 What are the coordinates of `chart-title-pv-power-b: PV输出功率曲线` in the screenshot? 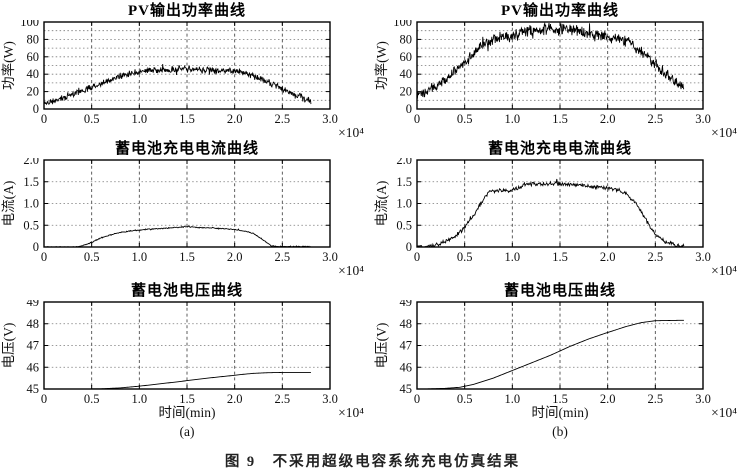 It's located at (560, 11).